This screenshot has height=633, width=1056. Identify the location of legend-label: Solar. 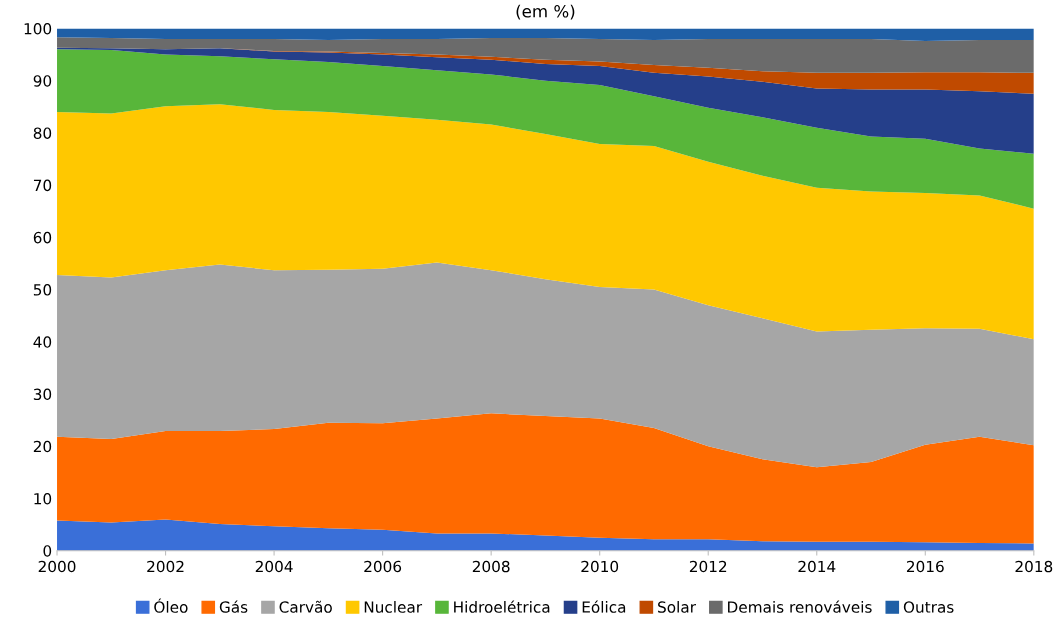
(677, 607).